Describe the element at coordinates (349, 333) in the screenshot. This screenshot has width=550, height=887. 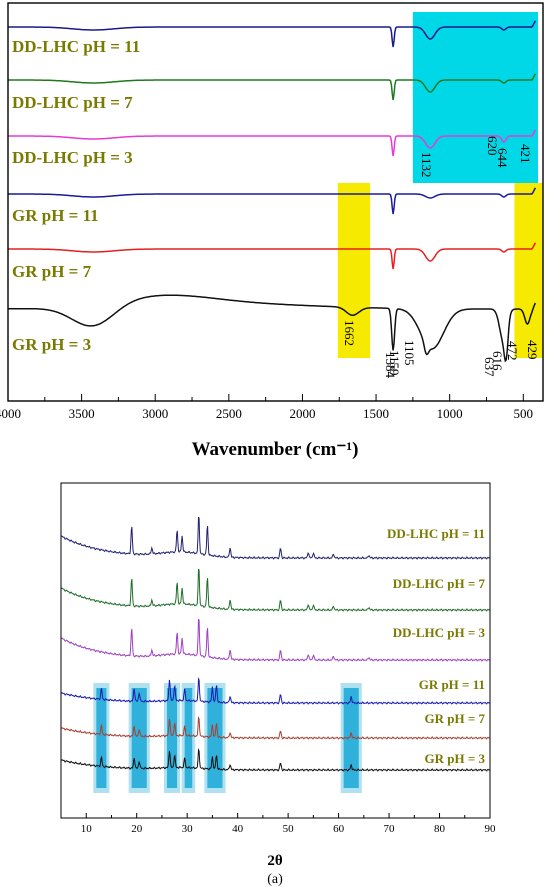
I see `ftir-peak-annotation: 1662` at that location.